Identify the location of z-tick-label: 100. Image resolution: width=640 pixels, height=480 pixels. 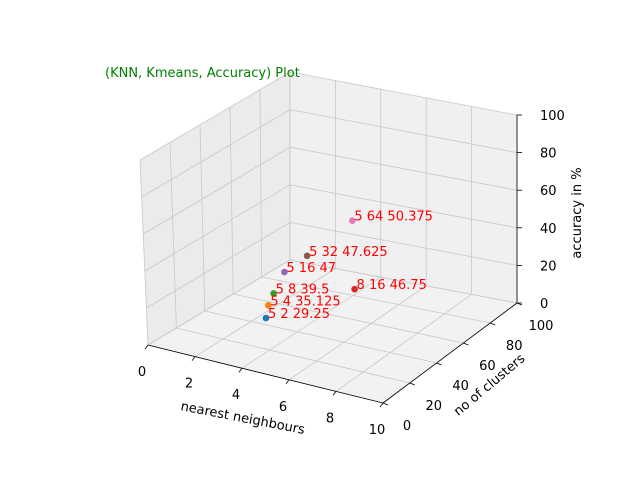
(552, 116).